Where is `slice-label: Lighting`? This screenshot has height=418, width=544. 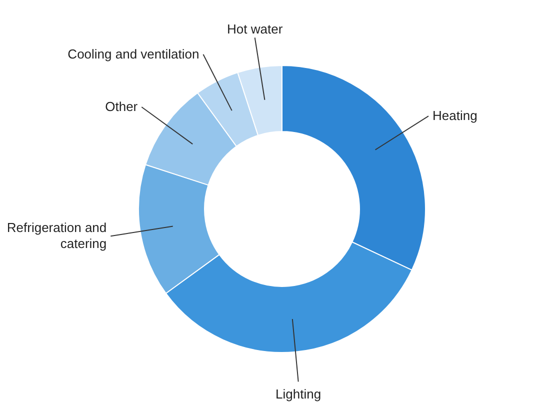 slice-label: Lighting is located at coordinates (299, 394).